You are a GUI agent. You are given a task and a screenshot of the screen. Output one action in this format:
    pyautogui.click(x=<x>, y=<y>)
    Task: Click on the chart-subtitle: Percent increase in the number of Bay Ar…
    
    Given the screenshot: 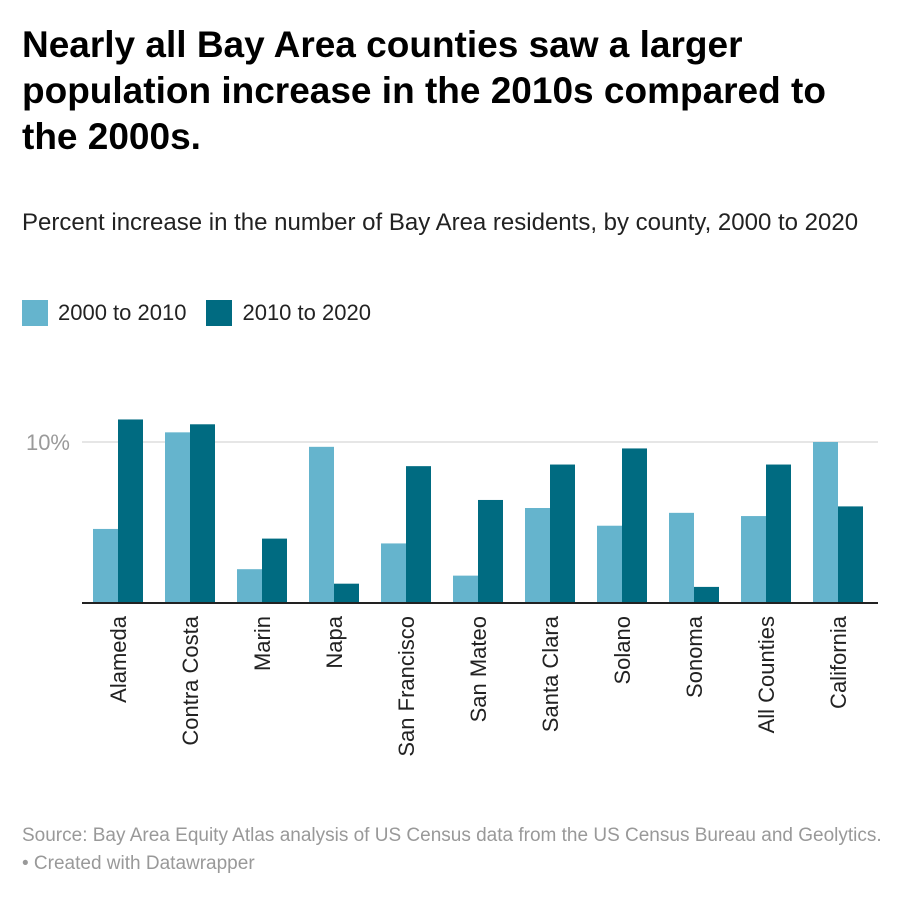 What is the action you would take?
    pyautogui.click(x=440, y=222)
    